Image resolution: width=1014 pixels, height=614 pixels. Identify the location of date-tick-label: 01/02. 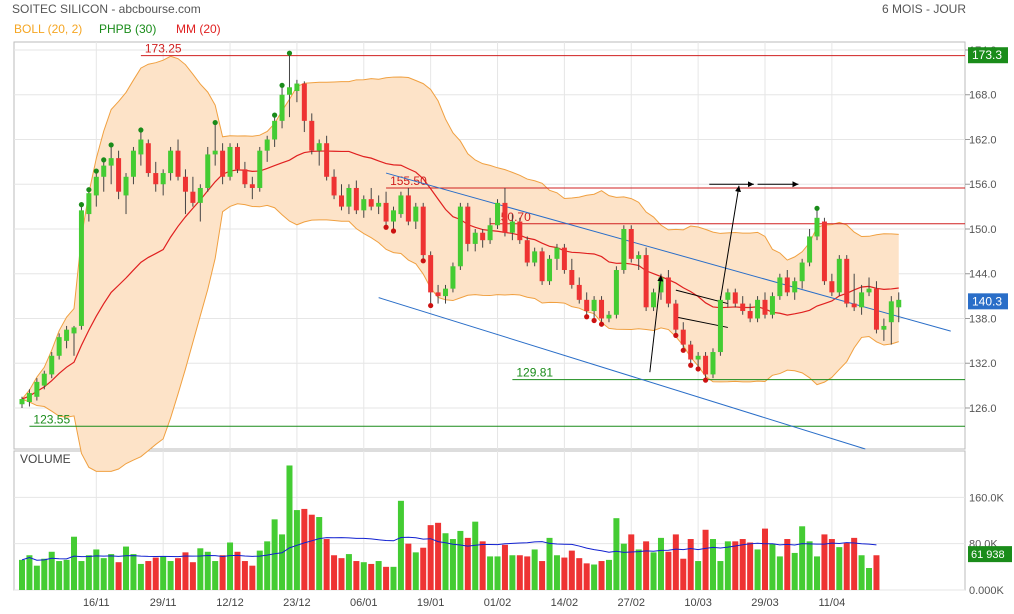
(498, 603).